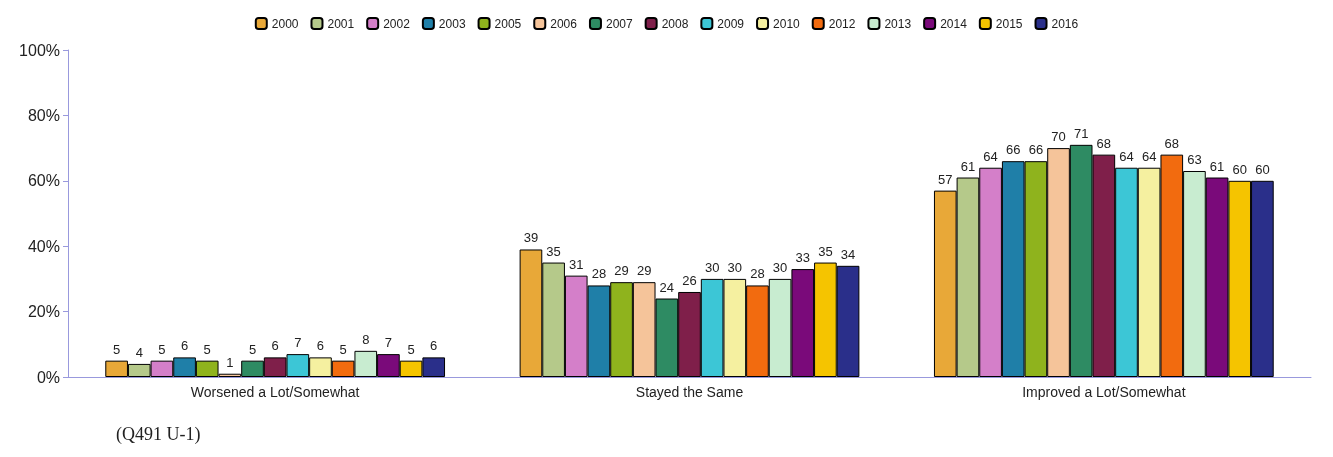  Describe the element at coordinates (43, 246) in the screenshot. I see `y-tick-label: 40%` at that location.